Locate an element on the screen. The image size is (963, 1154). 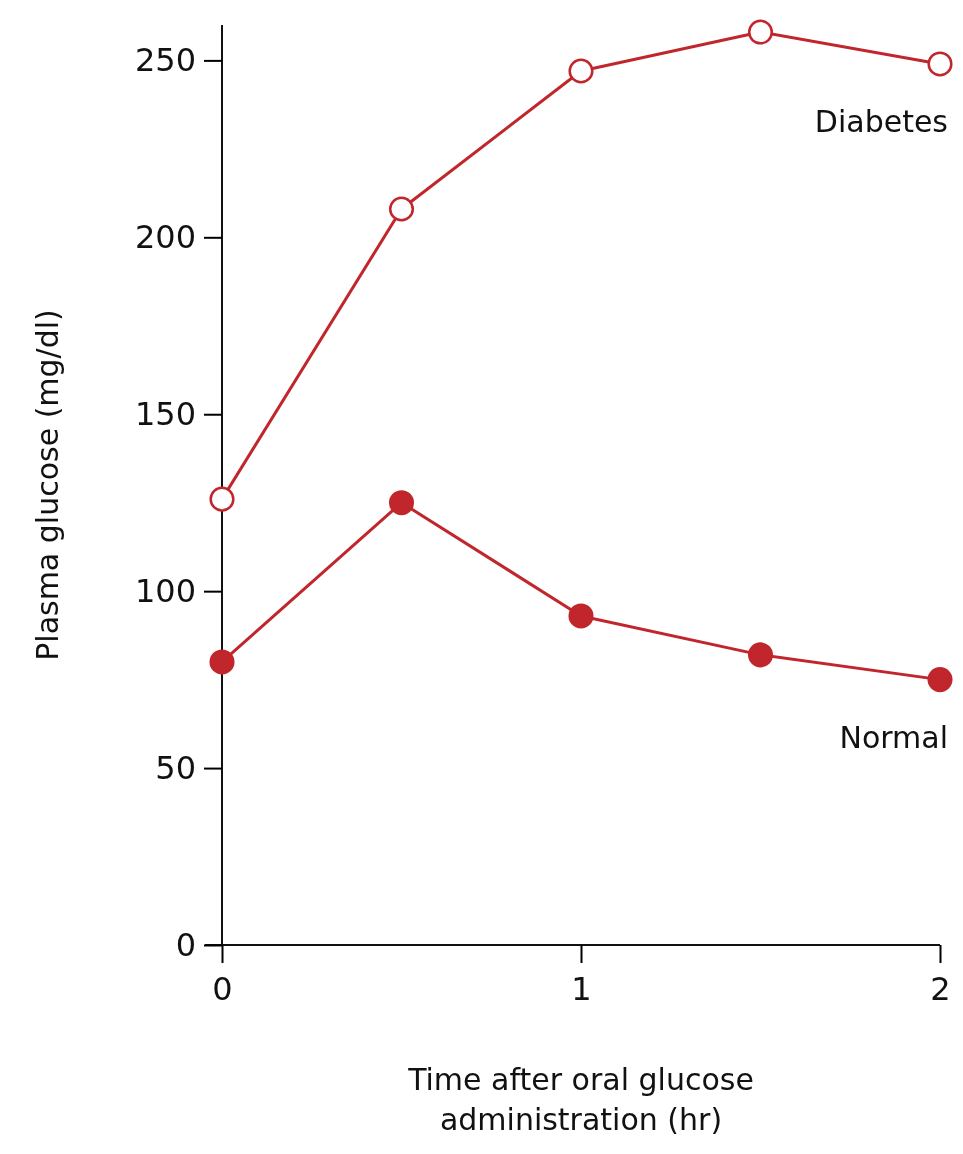
y-tick-label: 200 is located at coordinates (165, 237).